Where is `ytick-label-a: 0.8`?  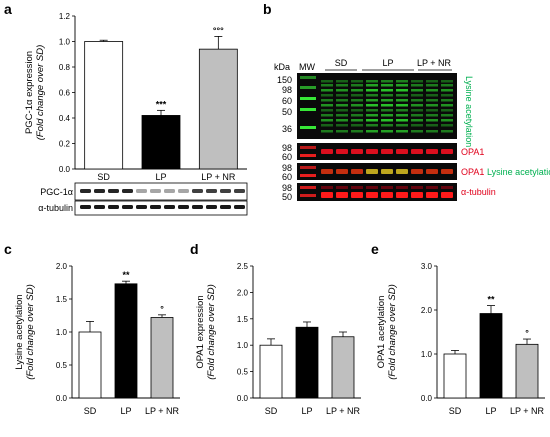
ytick-label-a: 0.8 is located at coordinates (65, 67).